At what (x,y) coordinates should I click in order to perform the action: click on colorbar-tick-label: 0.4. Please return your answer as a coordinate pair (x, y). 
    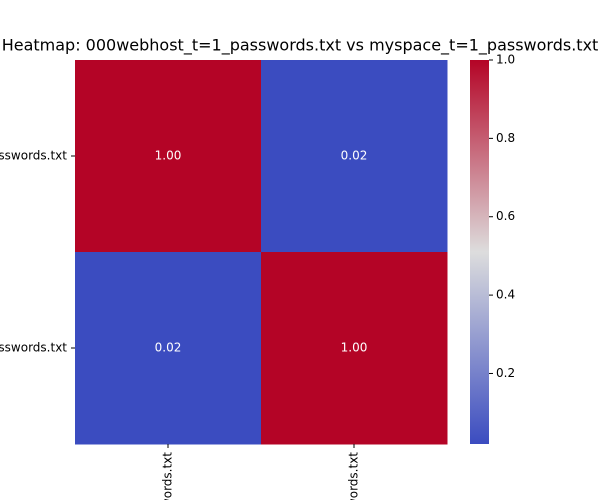
    Looking at the image, I should click on (505, 295).